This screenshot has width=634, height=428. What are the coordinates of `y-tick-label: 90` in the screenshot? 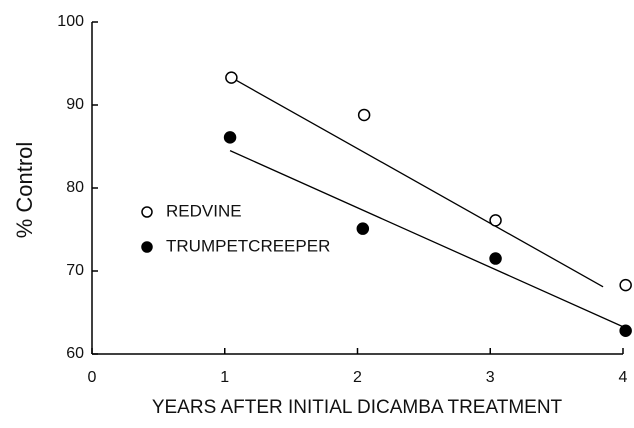 It's located at (75, 104).